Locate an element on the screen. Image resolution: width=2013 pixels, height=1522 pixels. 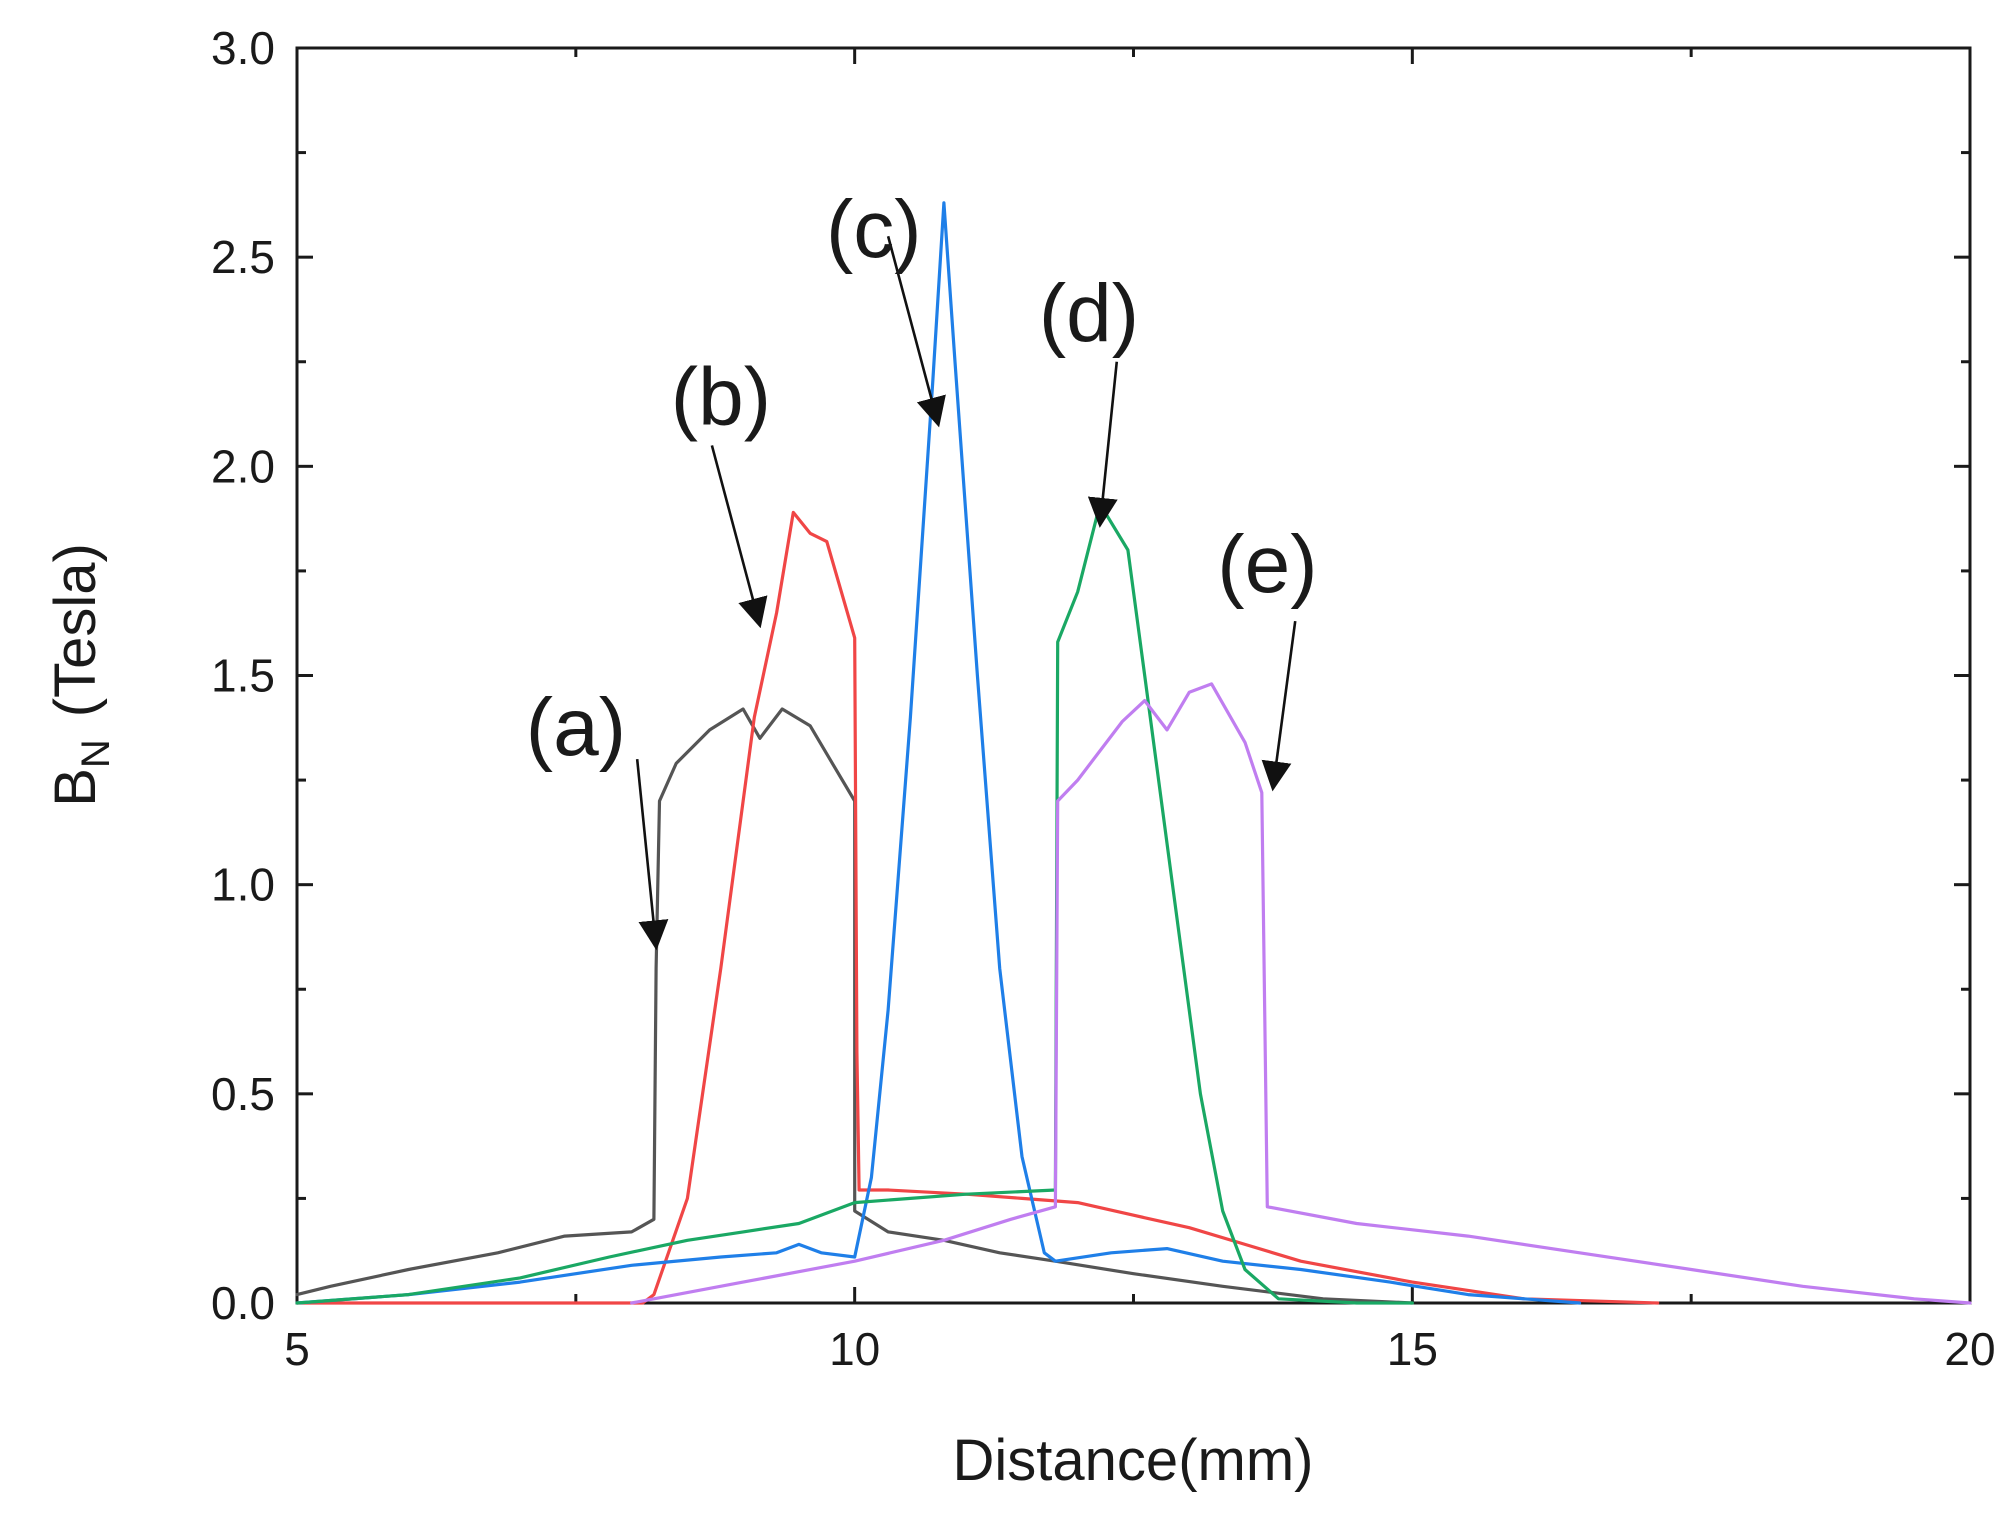
x-tick-label: 15 is located at coordinates (1412, 1349).